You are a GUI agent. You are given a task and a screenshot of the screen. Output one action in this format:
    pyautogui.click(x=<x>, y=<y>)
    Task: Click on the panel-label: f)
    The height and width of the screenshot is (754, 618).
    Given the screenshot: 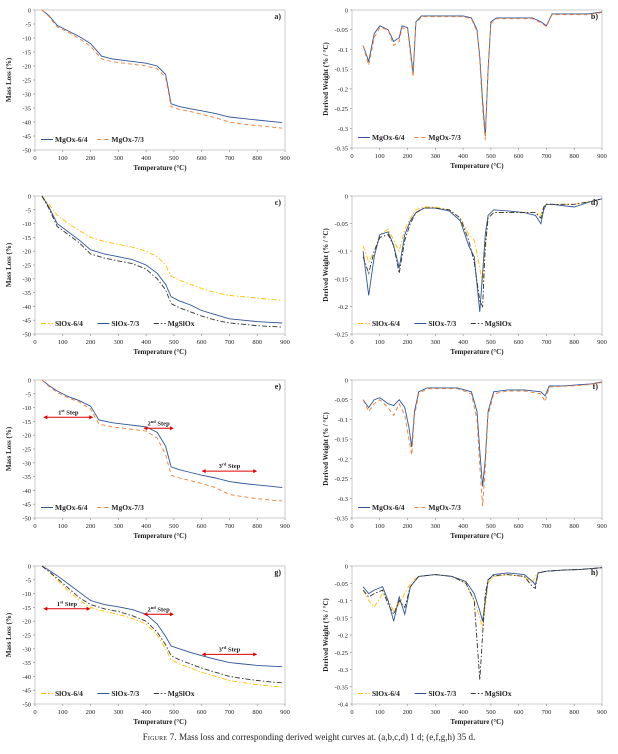 What is the action you would take?
    pyautogui.click(x=596, y=386)
    